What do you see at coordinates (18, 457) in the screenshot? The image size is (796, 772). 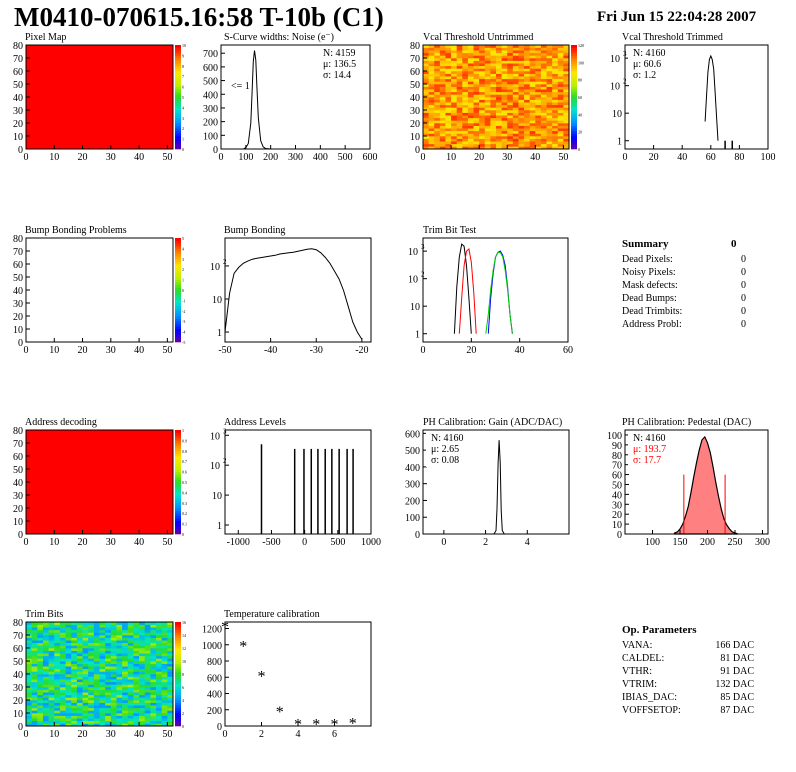 I see `y-tick-label: 60` at bounding box center [18, 457].